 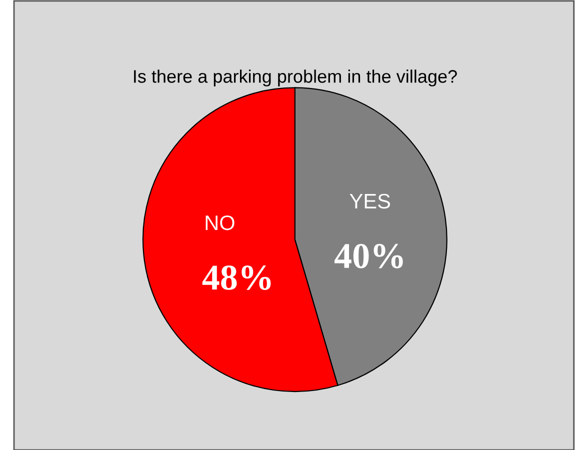 What do you see at coordinates (370, 201) in the screenshot?
I see `slice-label: YES` at bounding box center [370, 201].